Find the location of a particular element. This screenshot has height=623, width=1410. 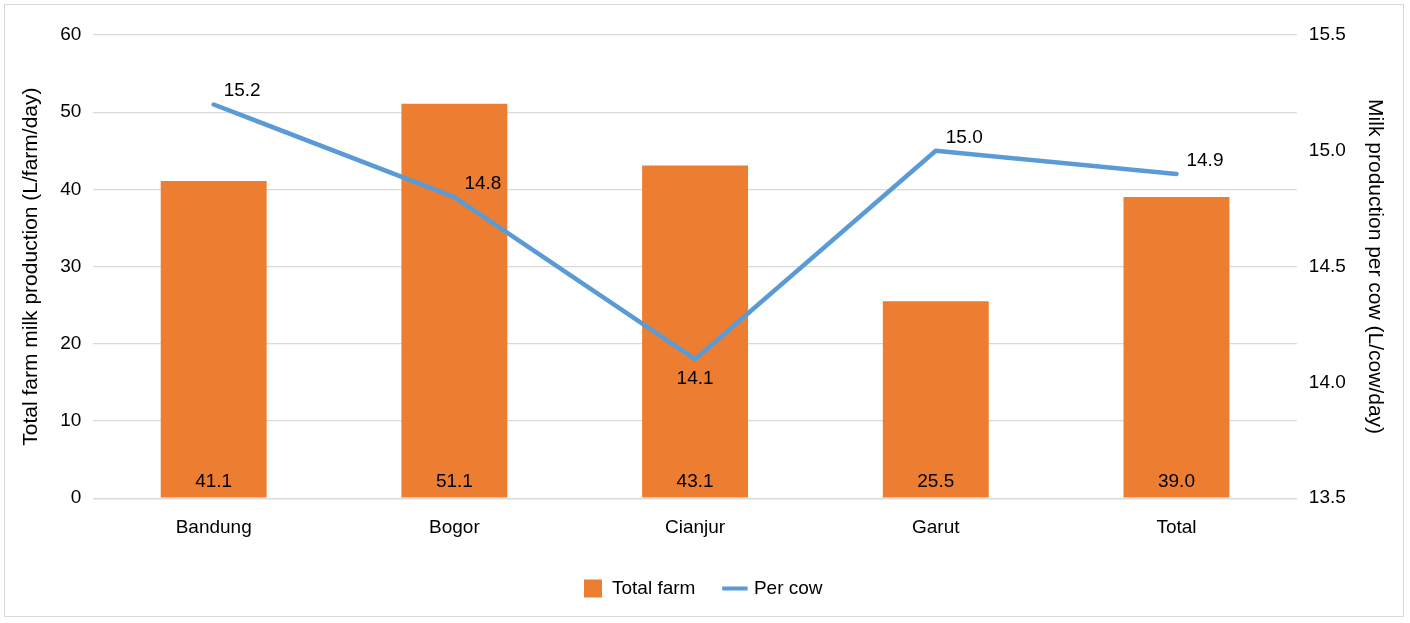

data-label: 51.1 is located at coordinates (454, 481).